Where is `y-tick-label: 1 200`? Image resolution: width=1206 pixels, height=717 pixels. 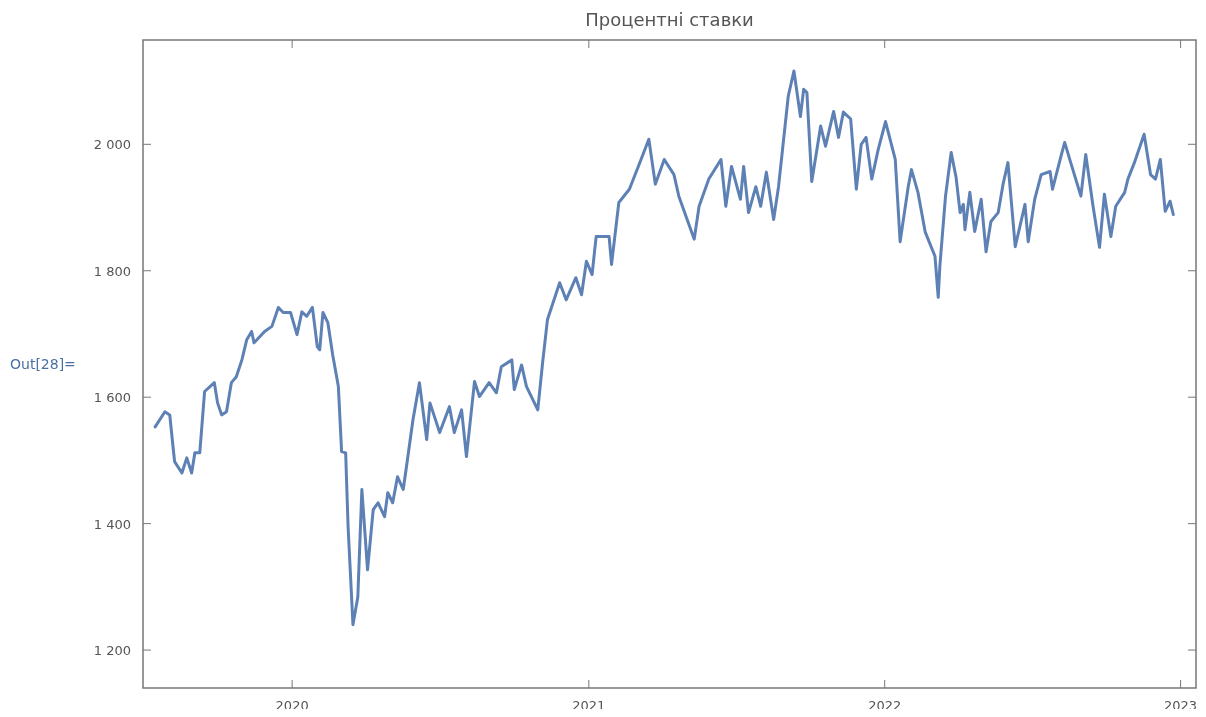 y-tick-label: 1 200 is located at coordinates (112, 651).